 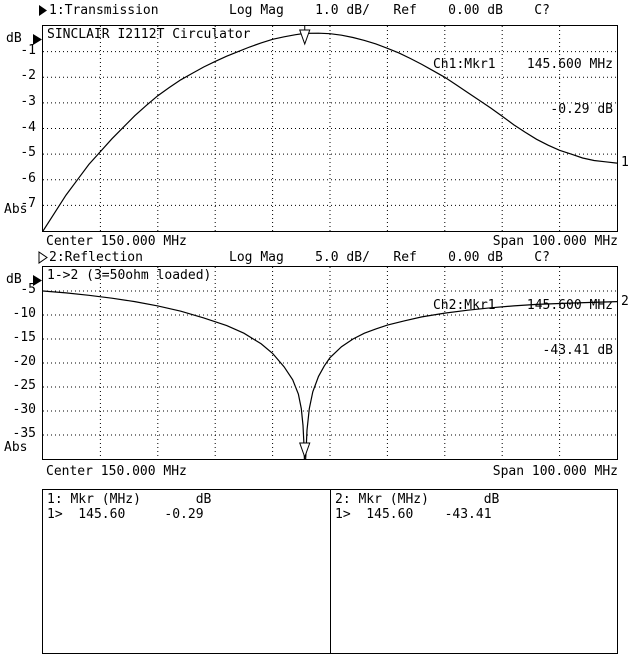 I want to click on ch2-span-label: Span 100.000 MHz, so click(x=555, y=471).